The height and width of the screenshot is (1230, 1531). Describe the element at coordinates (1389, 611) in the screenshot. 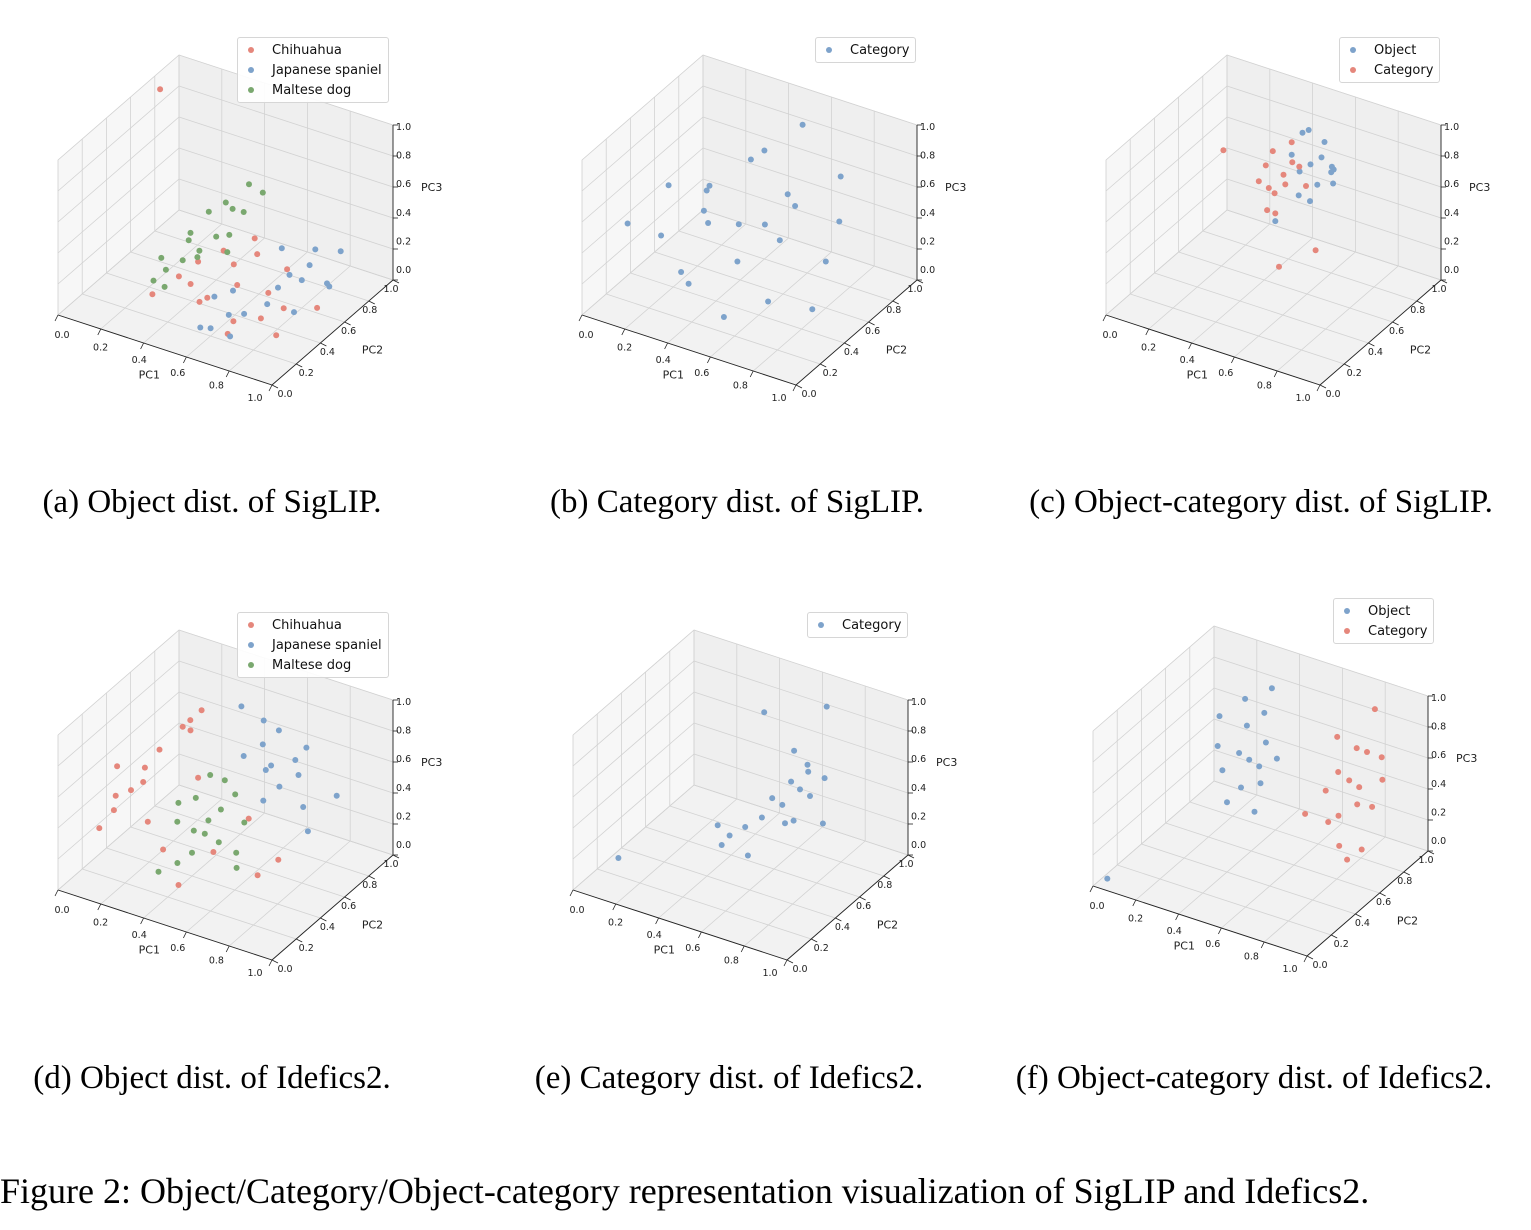

I see `legend-label: Object` at that location.